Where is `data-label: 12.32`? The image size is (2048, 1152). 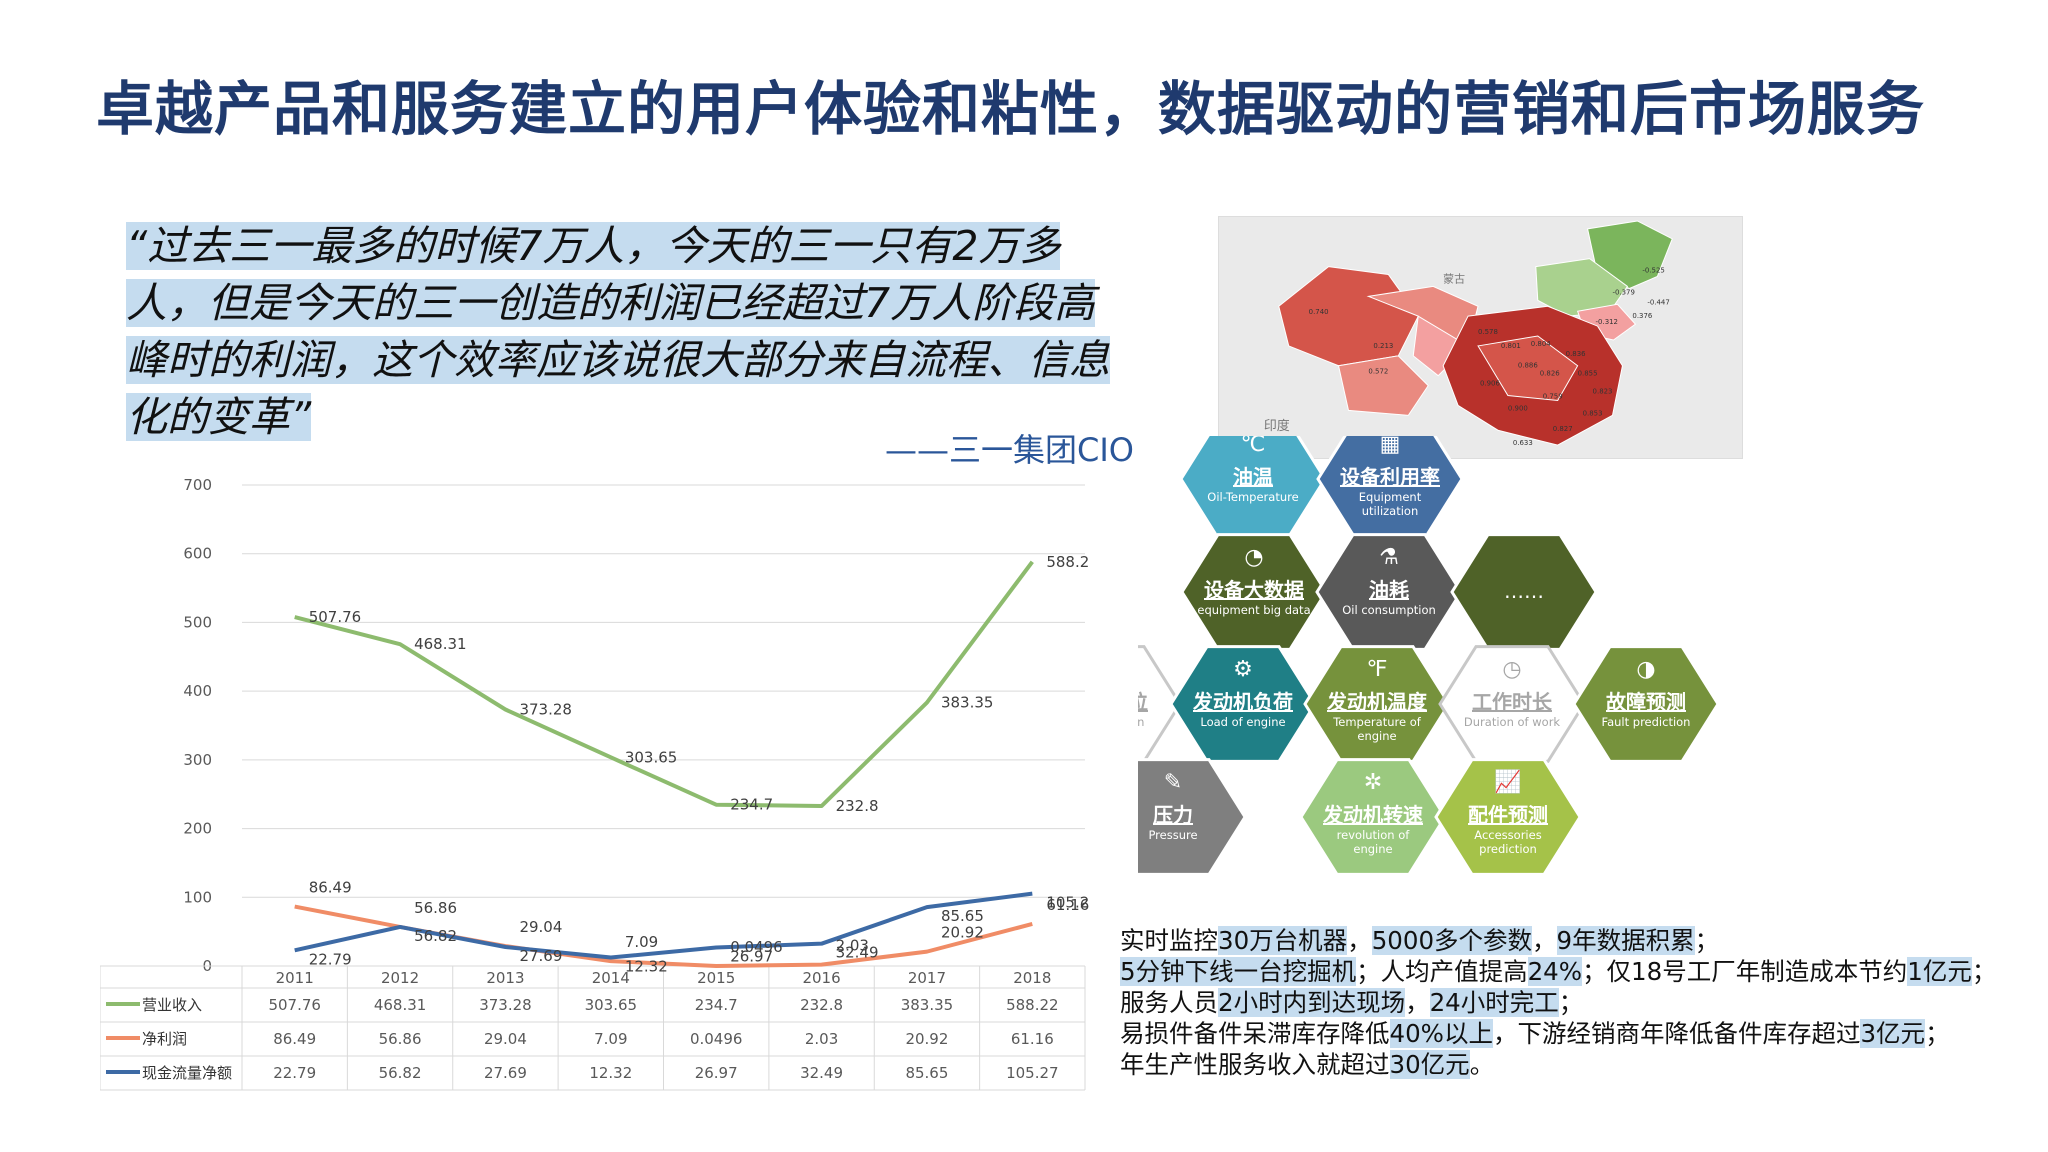
data-label: 12.32 is located at coordinates (646, 967).